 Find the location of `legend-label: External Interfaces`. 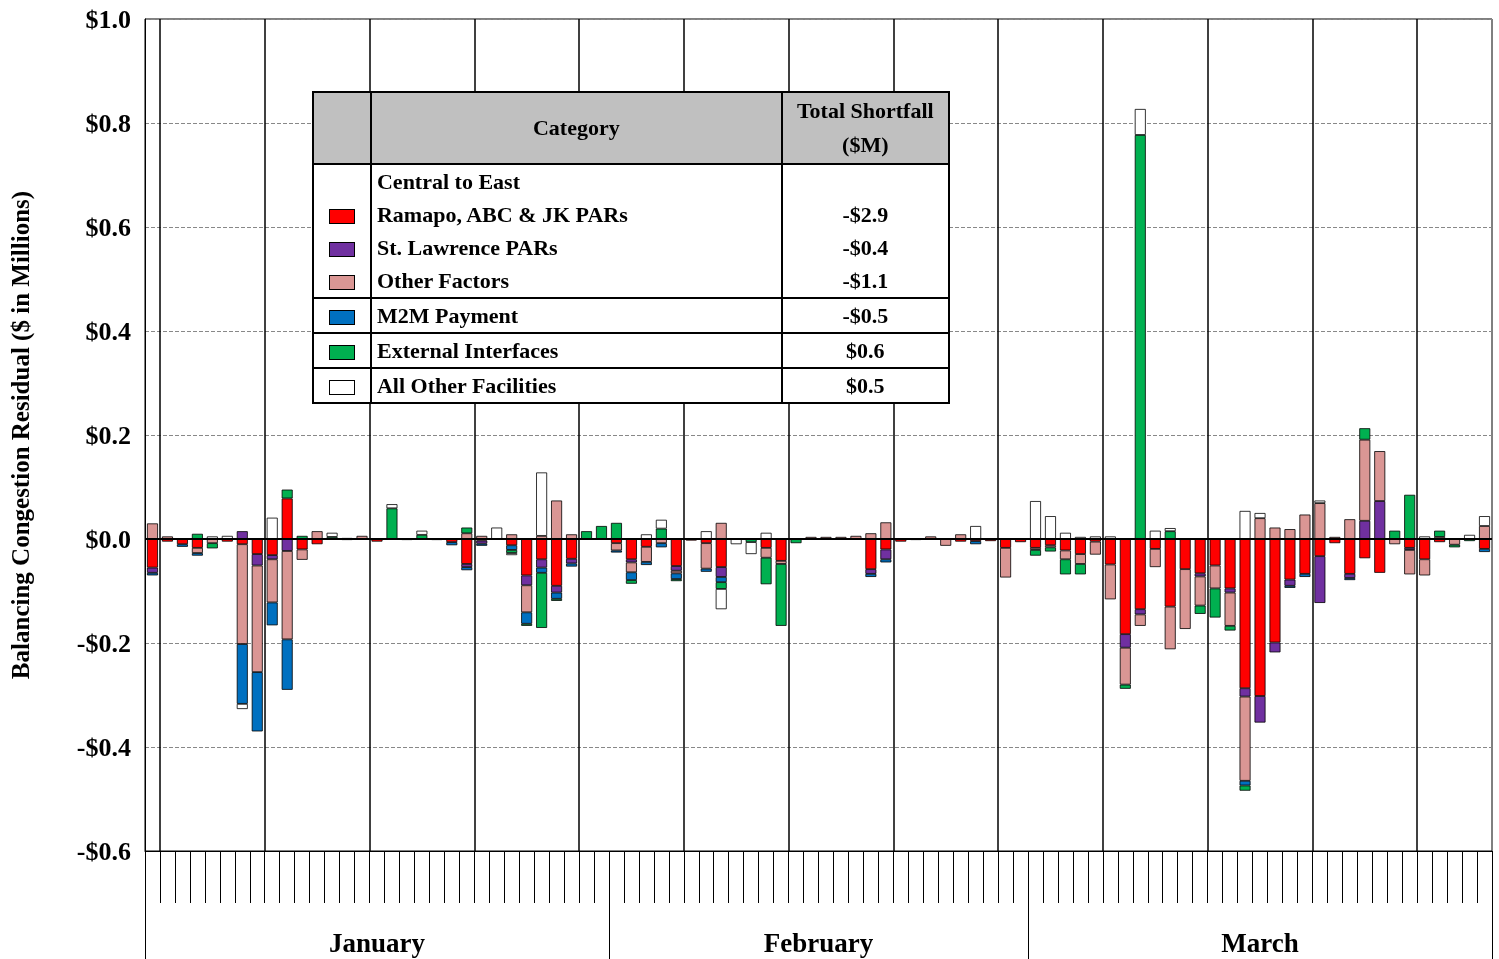

legend-label: External Interfaces is located at coordinates (576, 350).